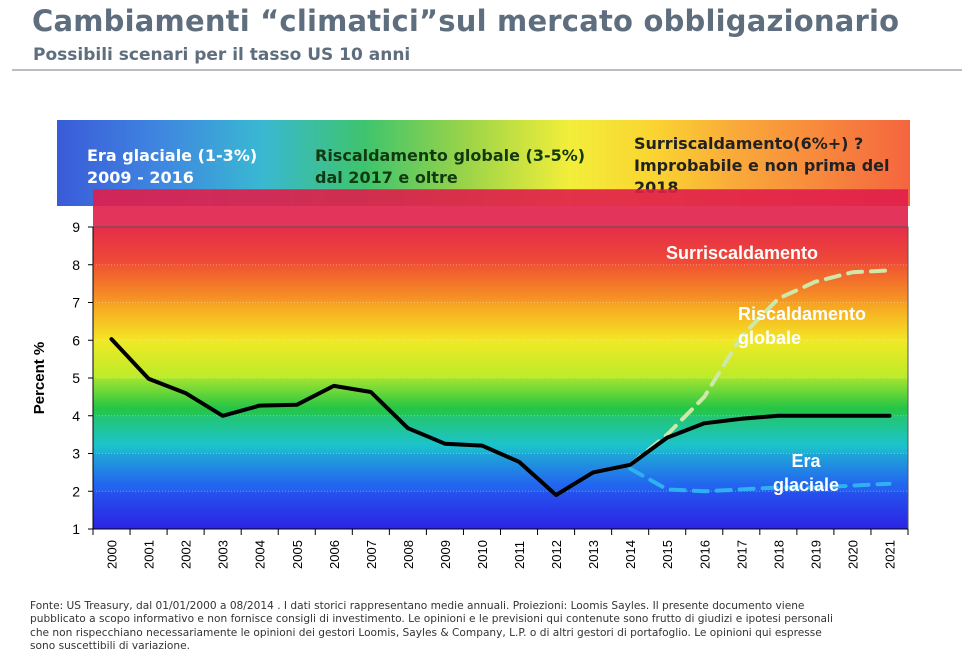 This screenshot has height=662, width=971. I want to click on x-tick-label: 2010, so click(482, 554).